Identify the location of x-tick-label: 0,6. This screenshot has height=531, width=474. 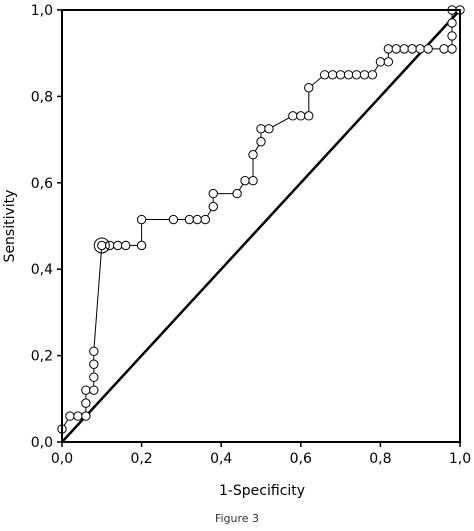
(301, 459).